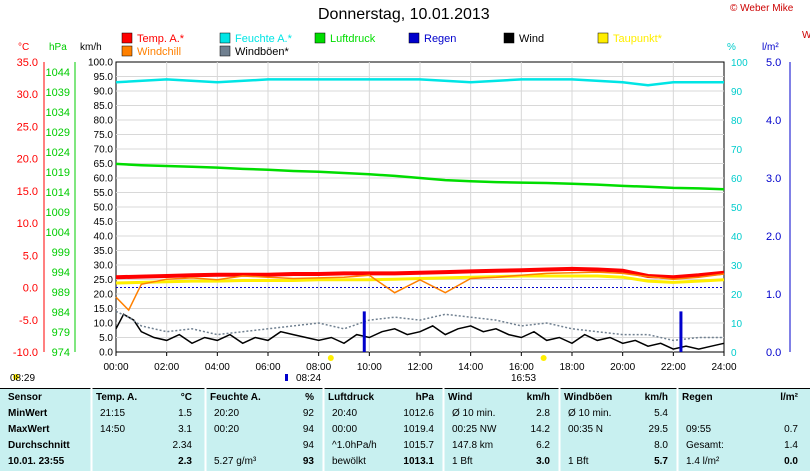 The height and width of the screenshot is (471, 810). What do you see at coordinates (703, 461) in the screenshot?
I see `table-cell-time: 1.4 l/m²` at bounding box center [703, 461].